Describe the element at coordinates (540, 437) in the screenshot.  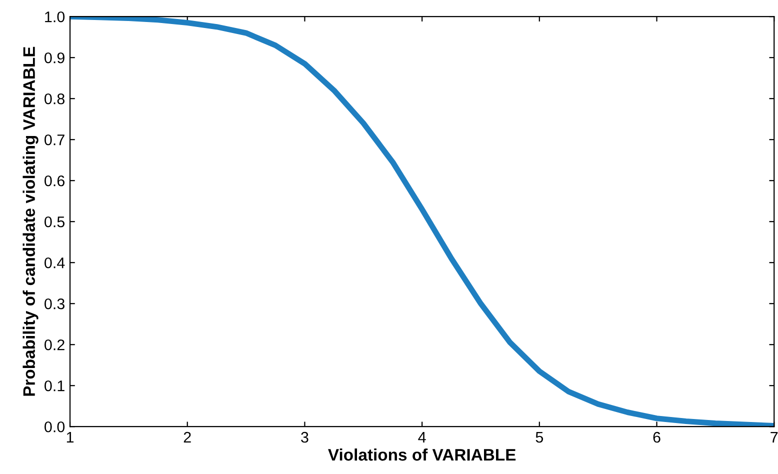
I see `x-tick-label: 5` at that location.